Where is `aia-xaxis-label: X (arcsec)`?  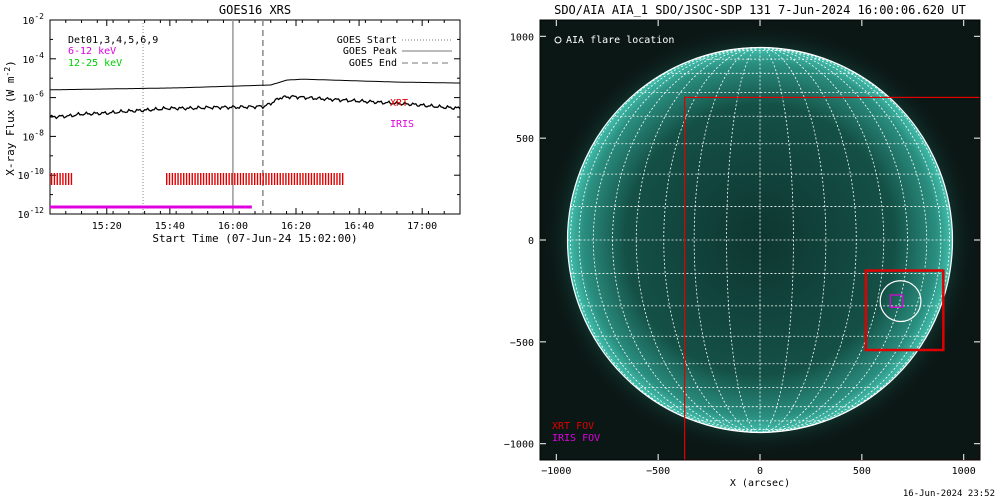 aia-xaxis-label: X (arcsec) is located at coordinates (760, 483).